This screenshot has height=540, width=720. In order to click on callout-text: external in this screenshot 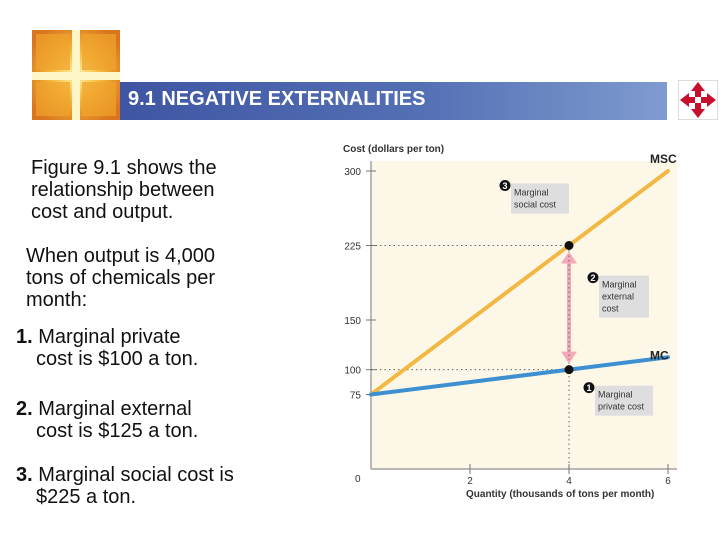, I will do `click(618, 297)`.